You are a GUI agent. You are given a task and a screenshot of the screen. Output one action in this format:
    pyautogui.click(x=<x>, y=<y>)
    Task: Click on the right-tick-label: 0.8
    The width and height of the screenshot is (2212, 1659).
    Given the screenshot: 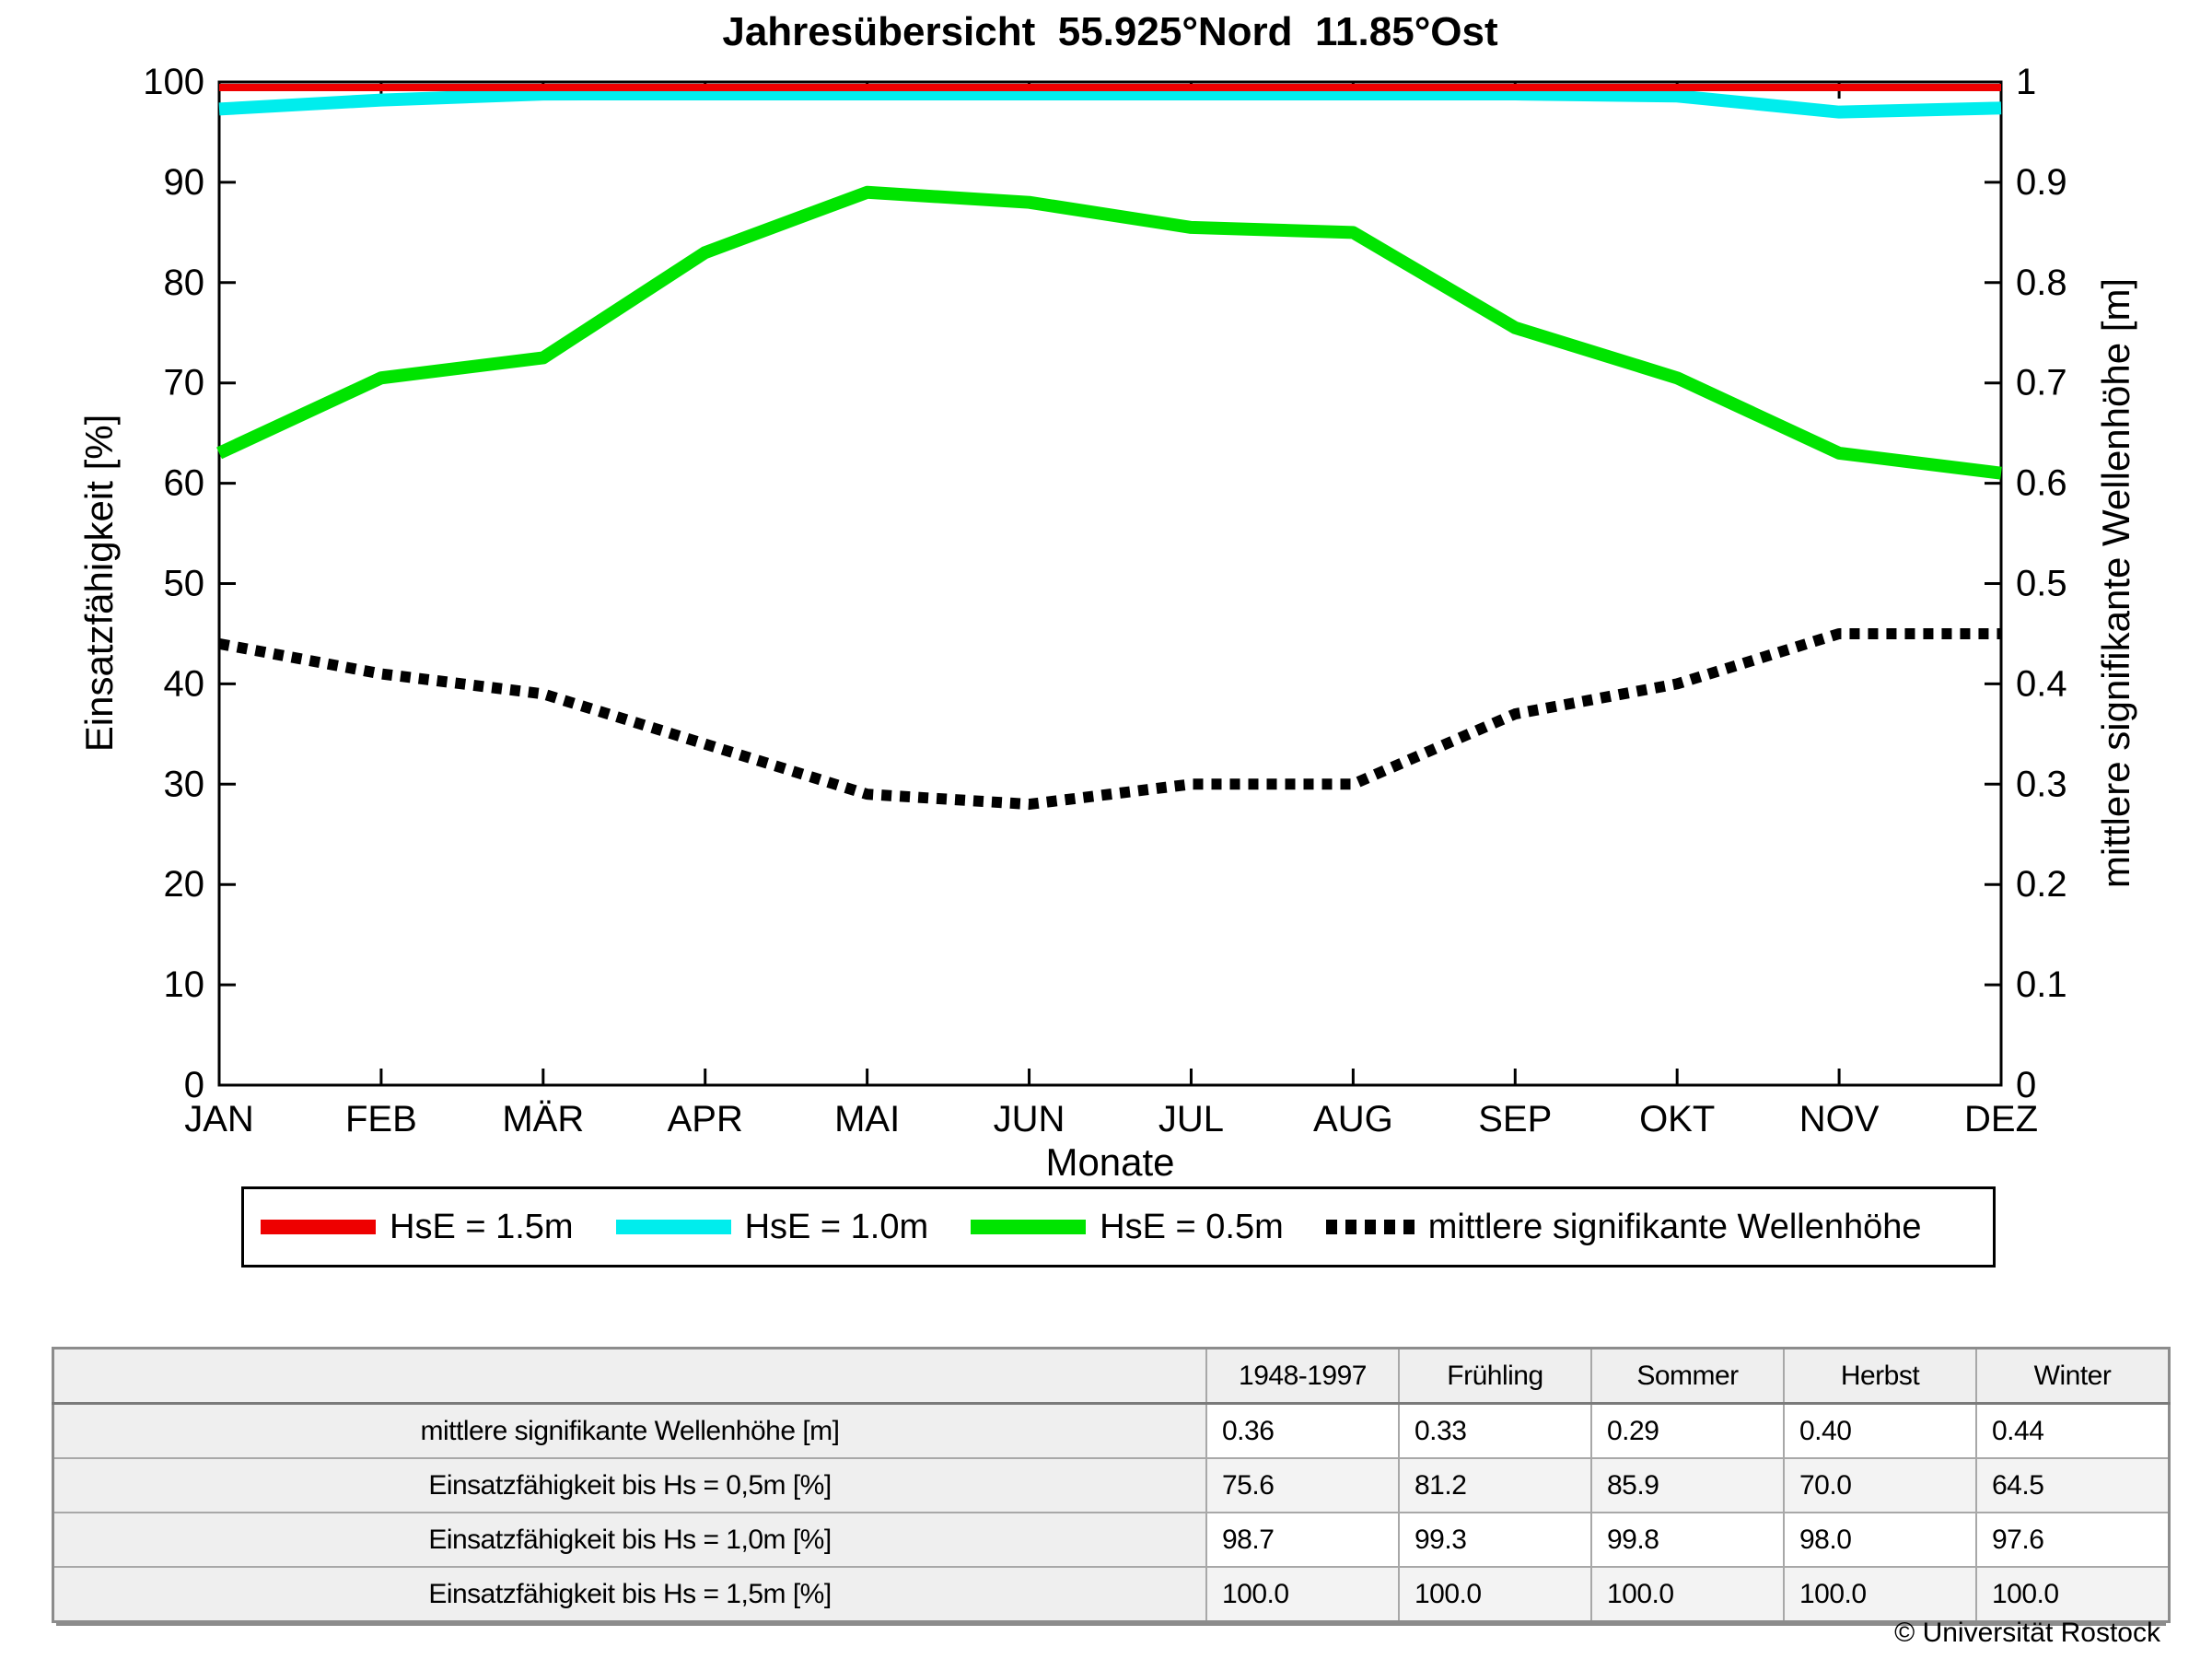 What is the action you would take?
    pyautogui.click(x=2042, y=283)
    